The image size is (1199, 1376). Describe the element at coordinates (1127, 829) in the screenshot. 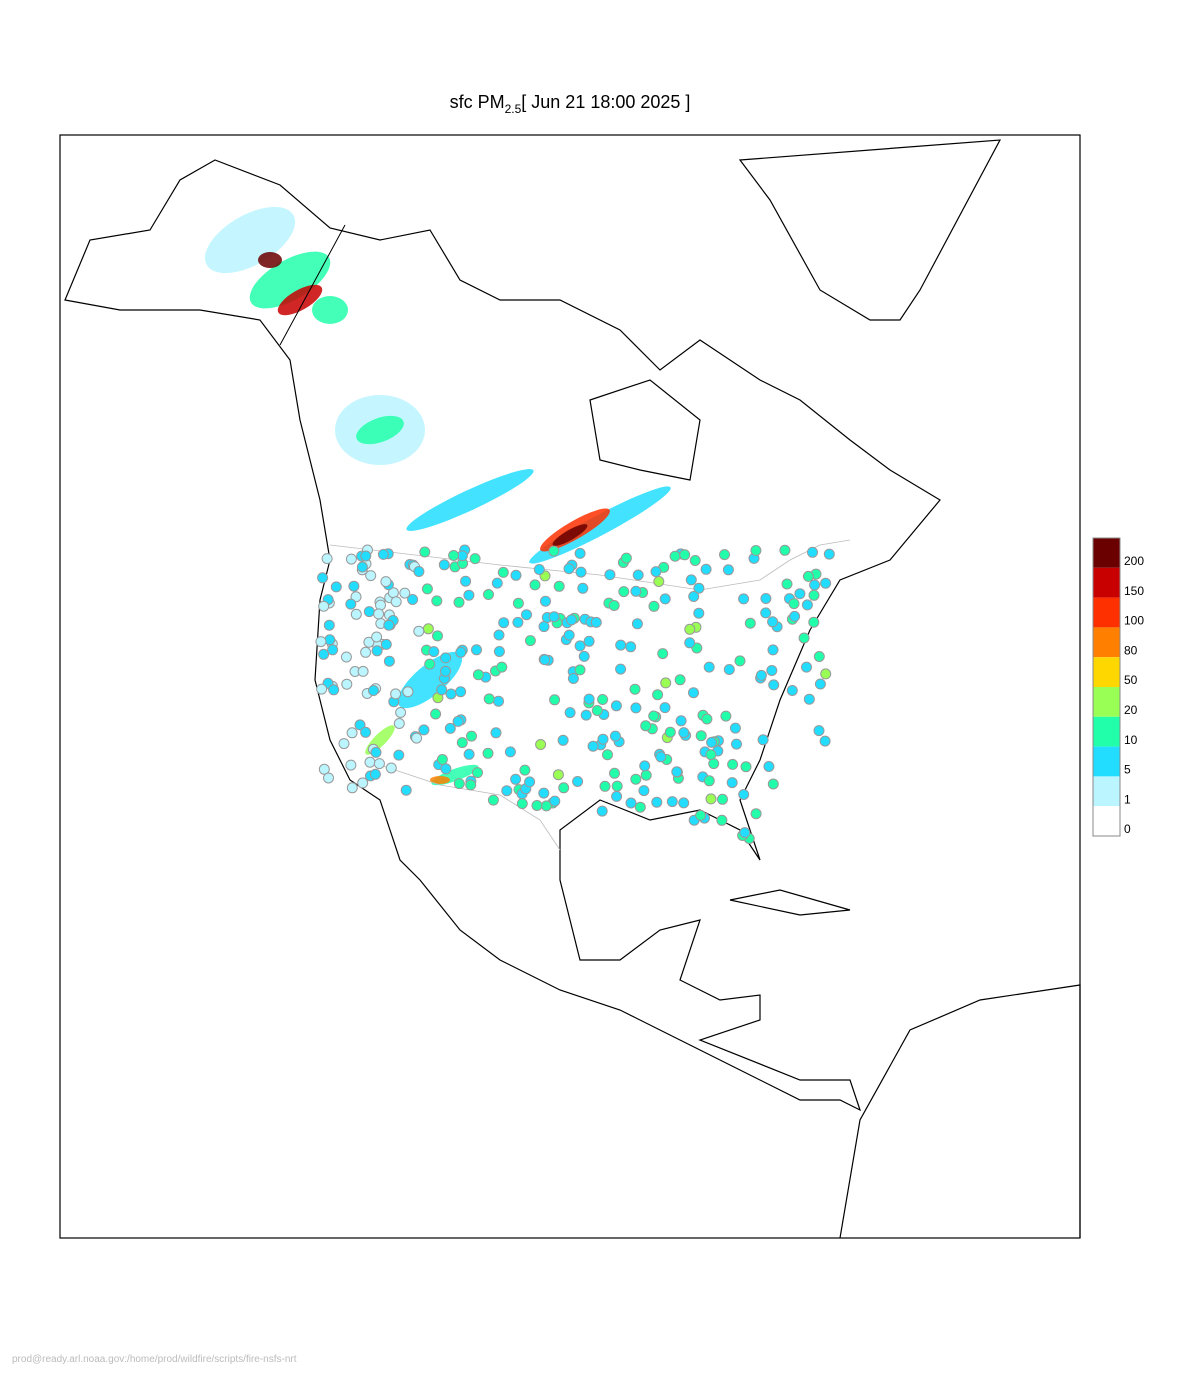

I see `colorbar-label: 0` at that location.